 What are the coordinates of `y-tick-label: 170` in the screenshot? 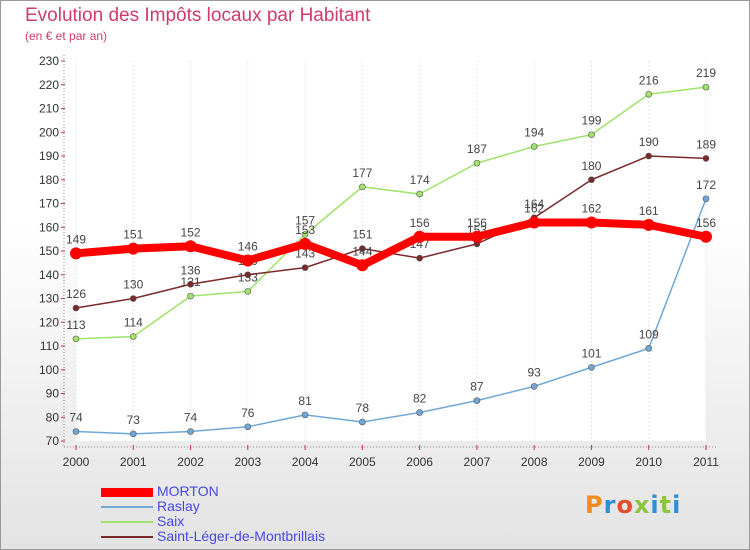 It's located at (49, 204).